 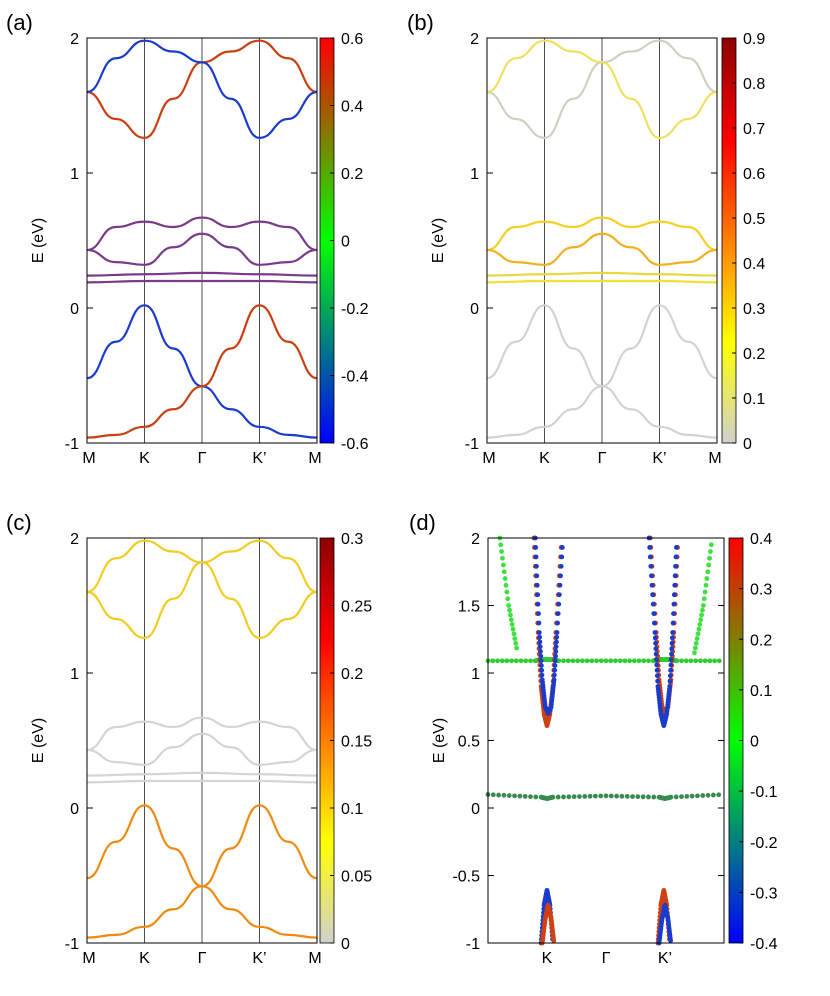 I want to click on colorbar-tick-label: 0.9, so click(x=754, y=39).